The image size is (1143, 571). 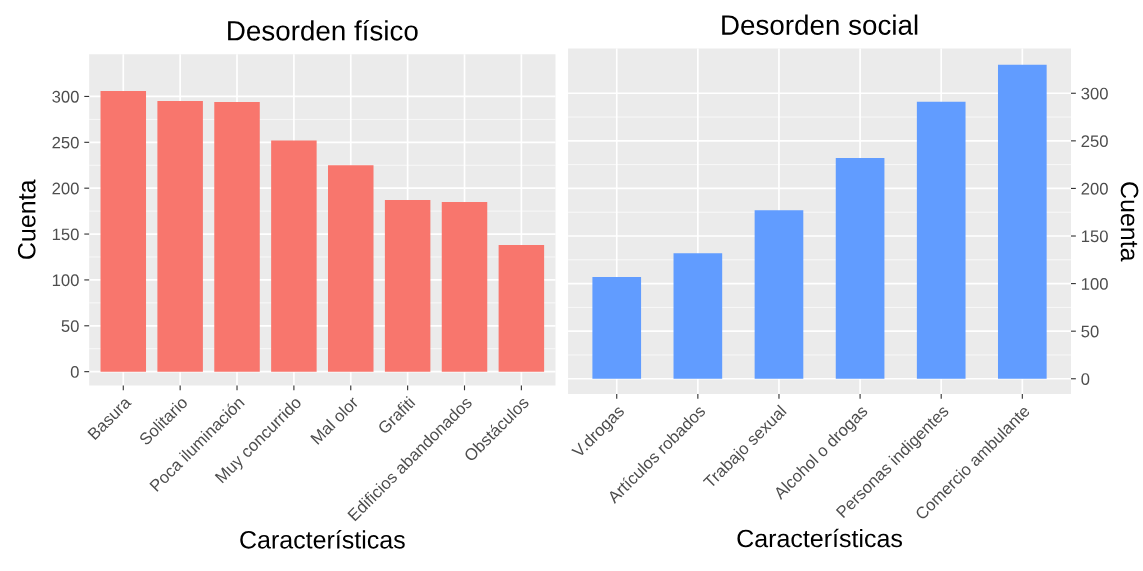 What do you see at coordinates (323, 30) in the screenshot?
I see `chart-title: Desorden físico` at bounding box center [323, 30].